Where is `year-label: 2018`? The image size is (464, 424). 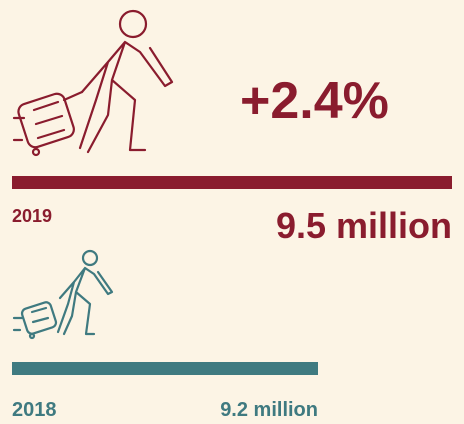
year-label: 2018 is located at coordinates (34, 410).